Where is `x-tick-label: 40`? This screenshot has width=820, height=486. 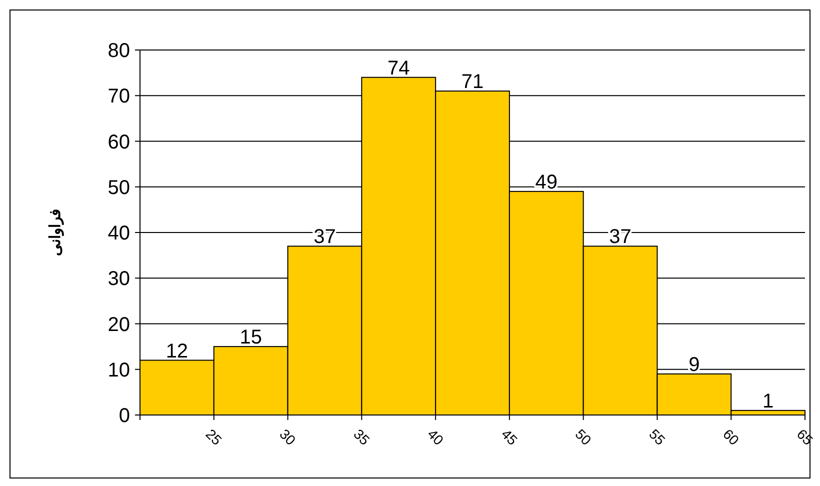
x-tick-label: 40 is located at coordinates (435, 437).